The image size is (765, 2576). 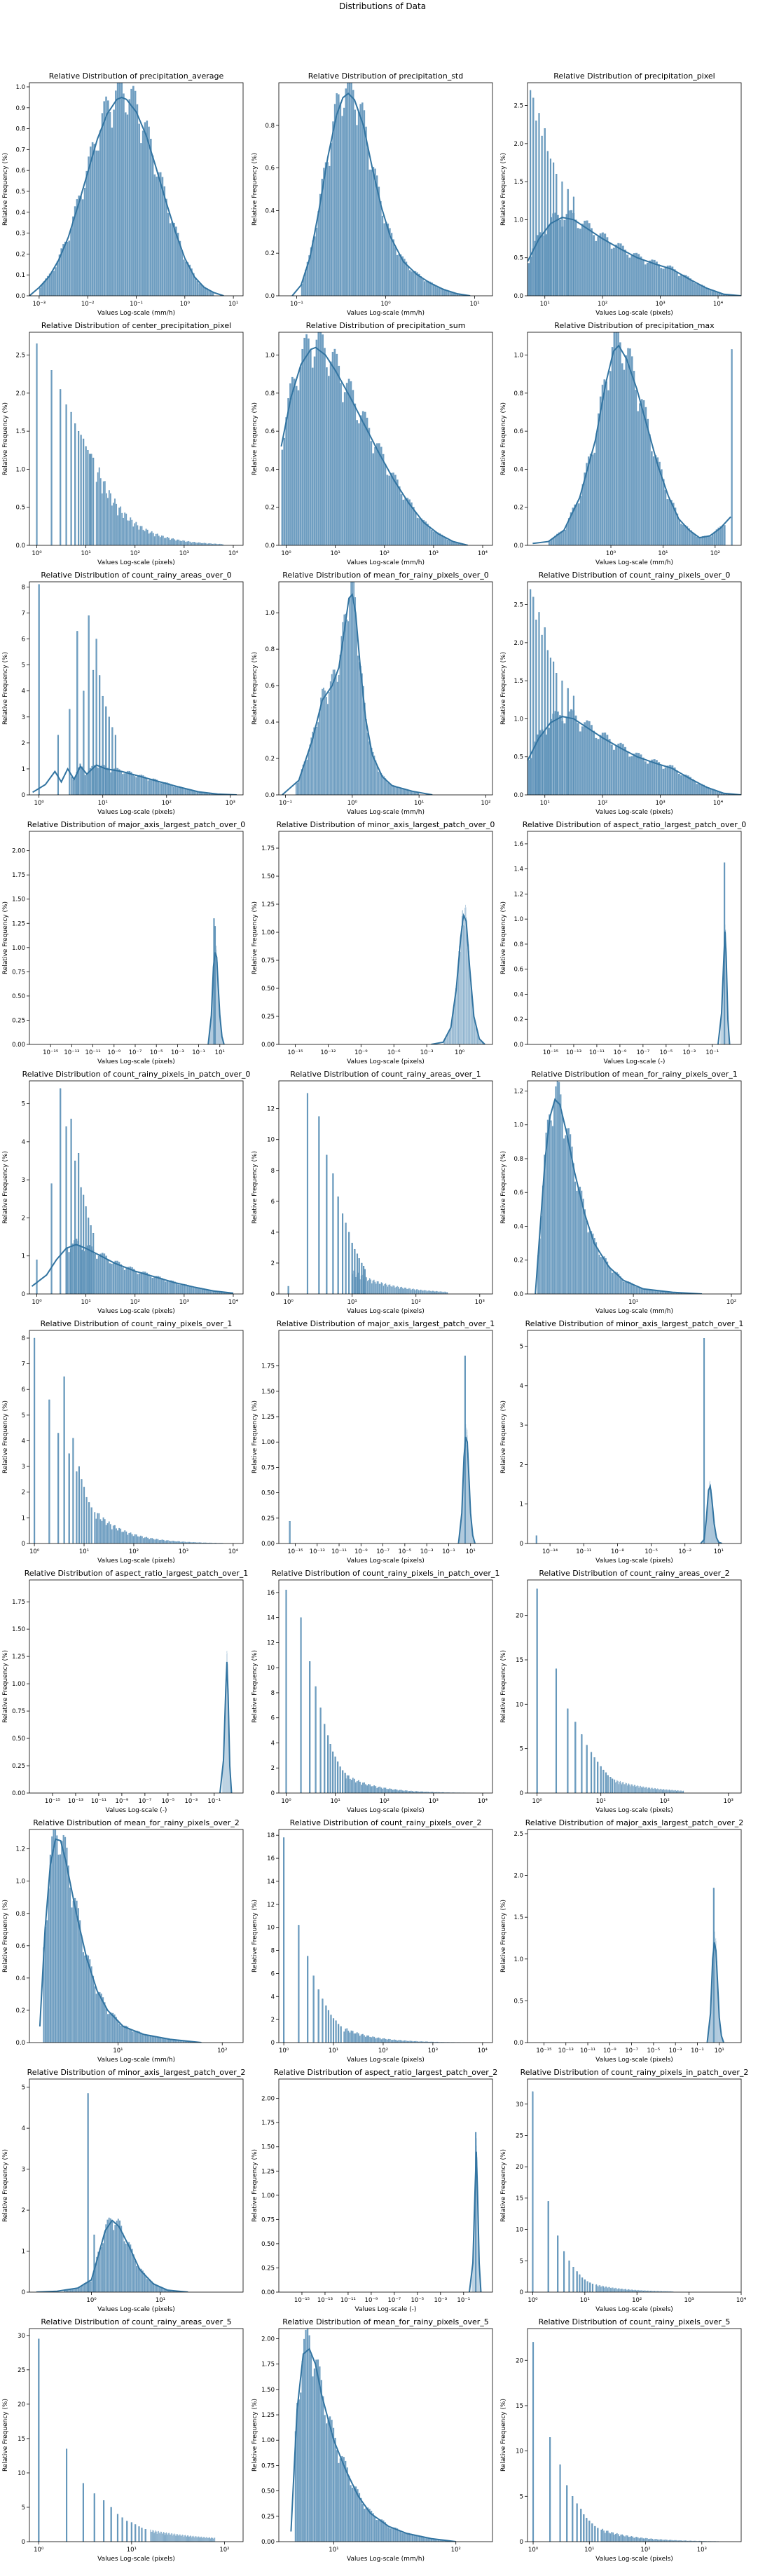 What do you see at coordinates (18, 923) in the screenshot?
I see `y-tick-label: 1.25` at bounding box center [18, 923].